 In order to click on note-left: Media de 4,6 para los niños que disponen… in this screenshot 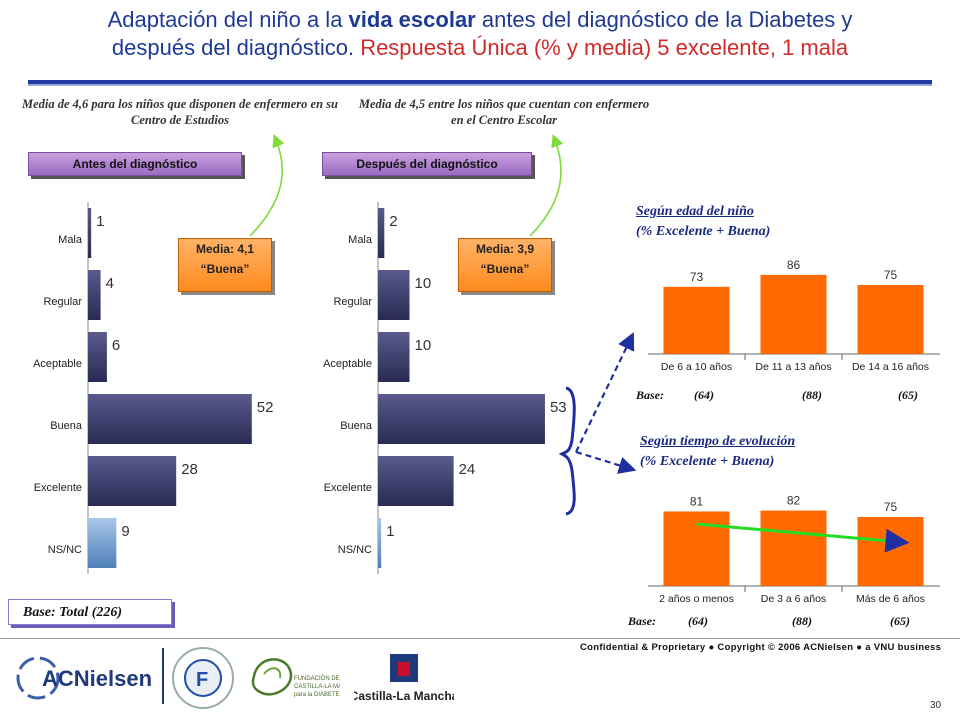, I will do `click(180, 112)`.